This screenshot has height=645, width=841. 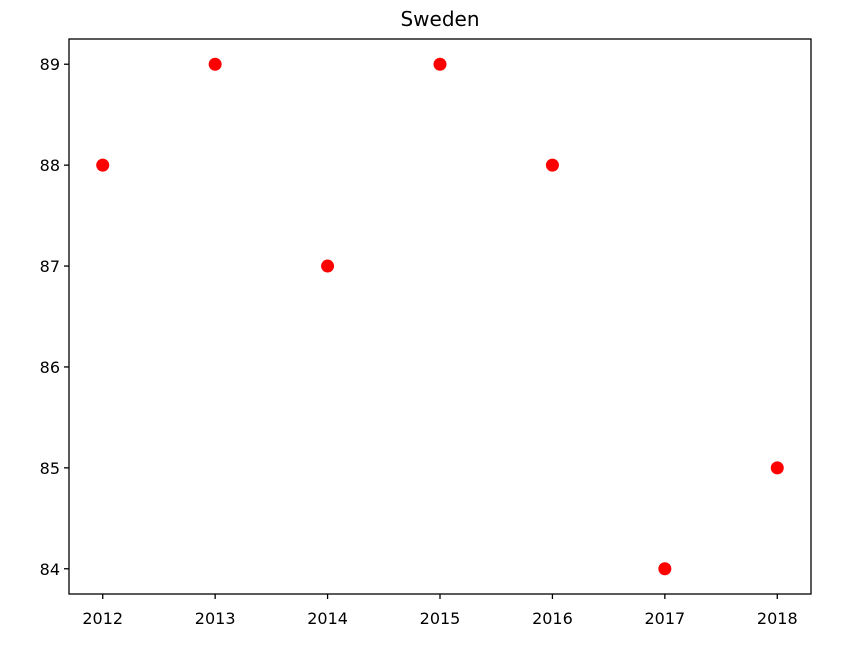 I want to click on y-tick-label: 84, so click(x=50, y=569).